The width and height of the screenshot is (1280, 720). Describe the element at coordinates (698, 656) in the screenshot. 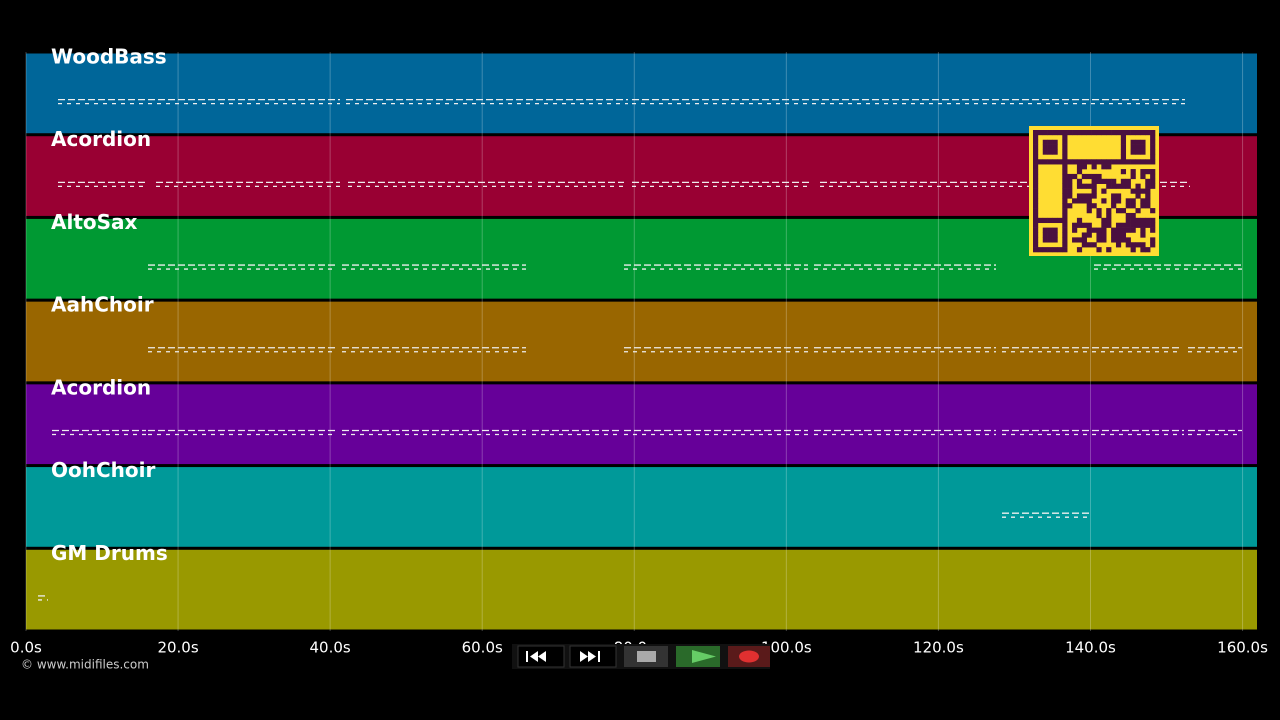

I see `play-button` at that location.